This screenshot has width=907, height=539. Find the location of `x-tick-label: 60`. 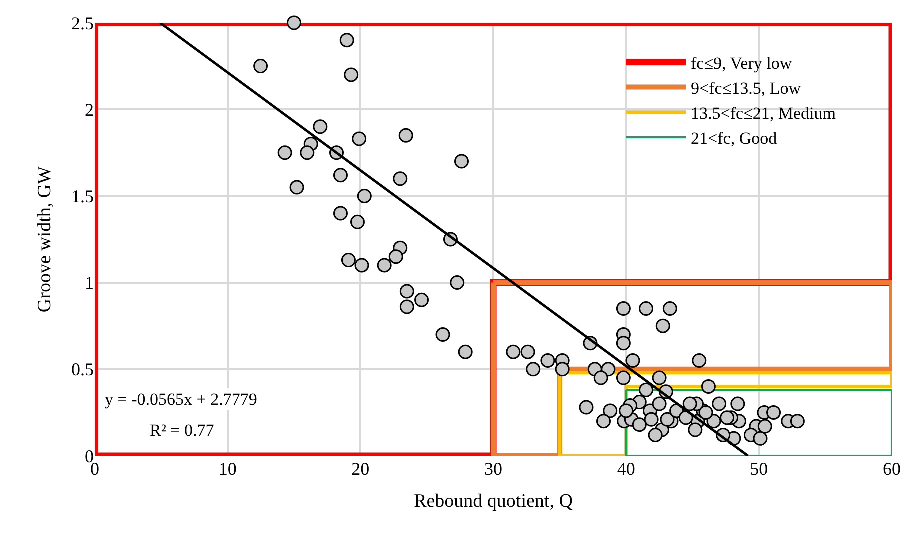

x-tick-label: 60 is located at coordinates (892, 469).